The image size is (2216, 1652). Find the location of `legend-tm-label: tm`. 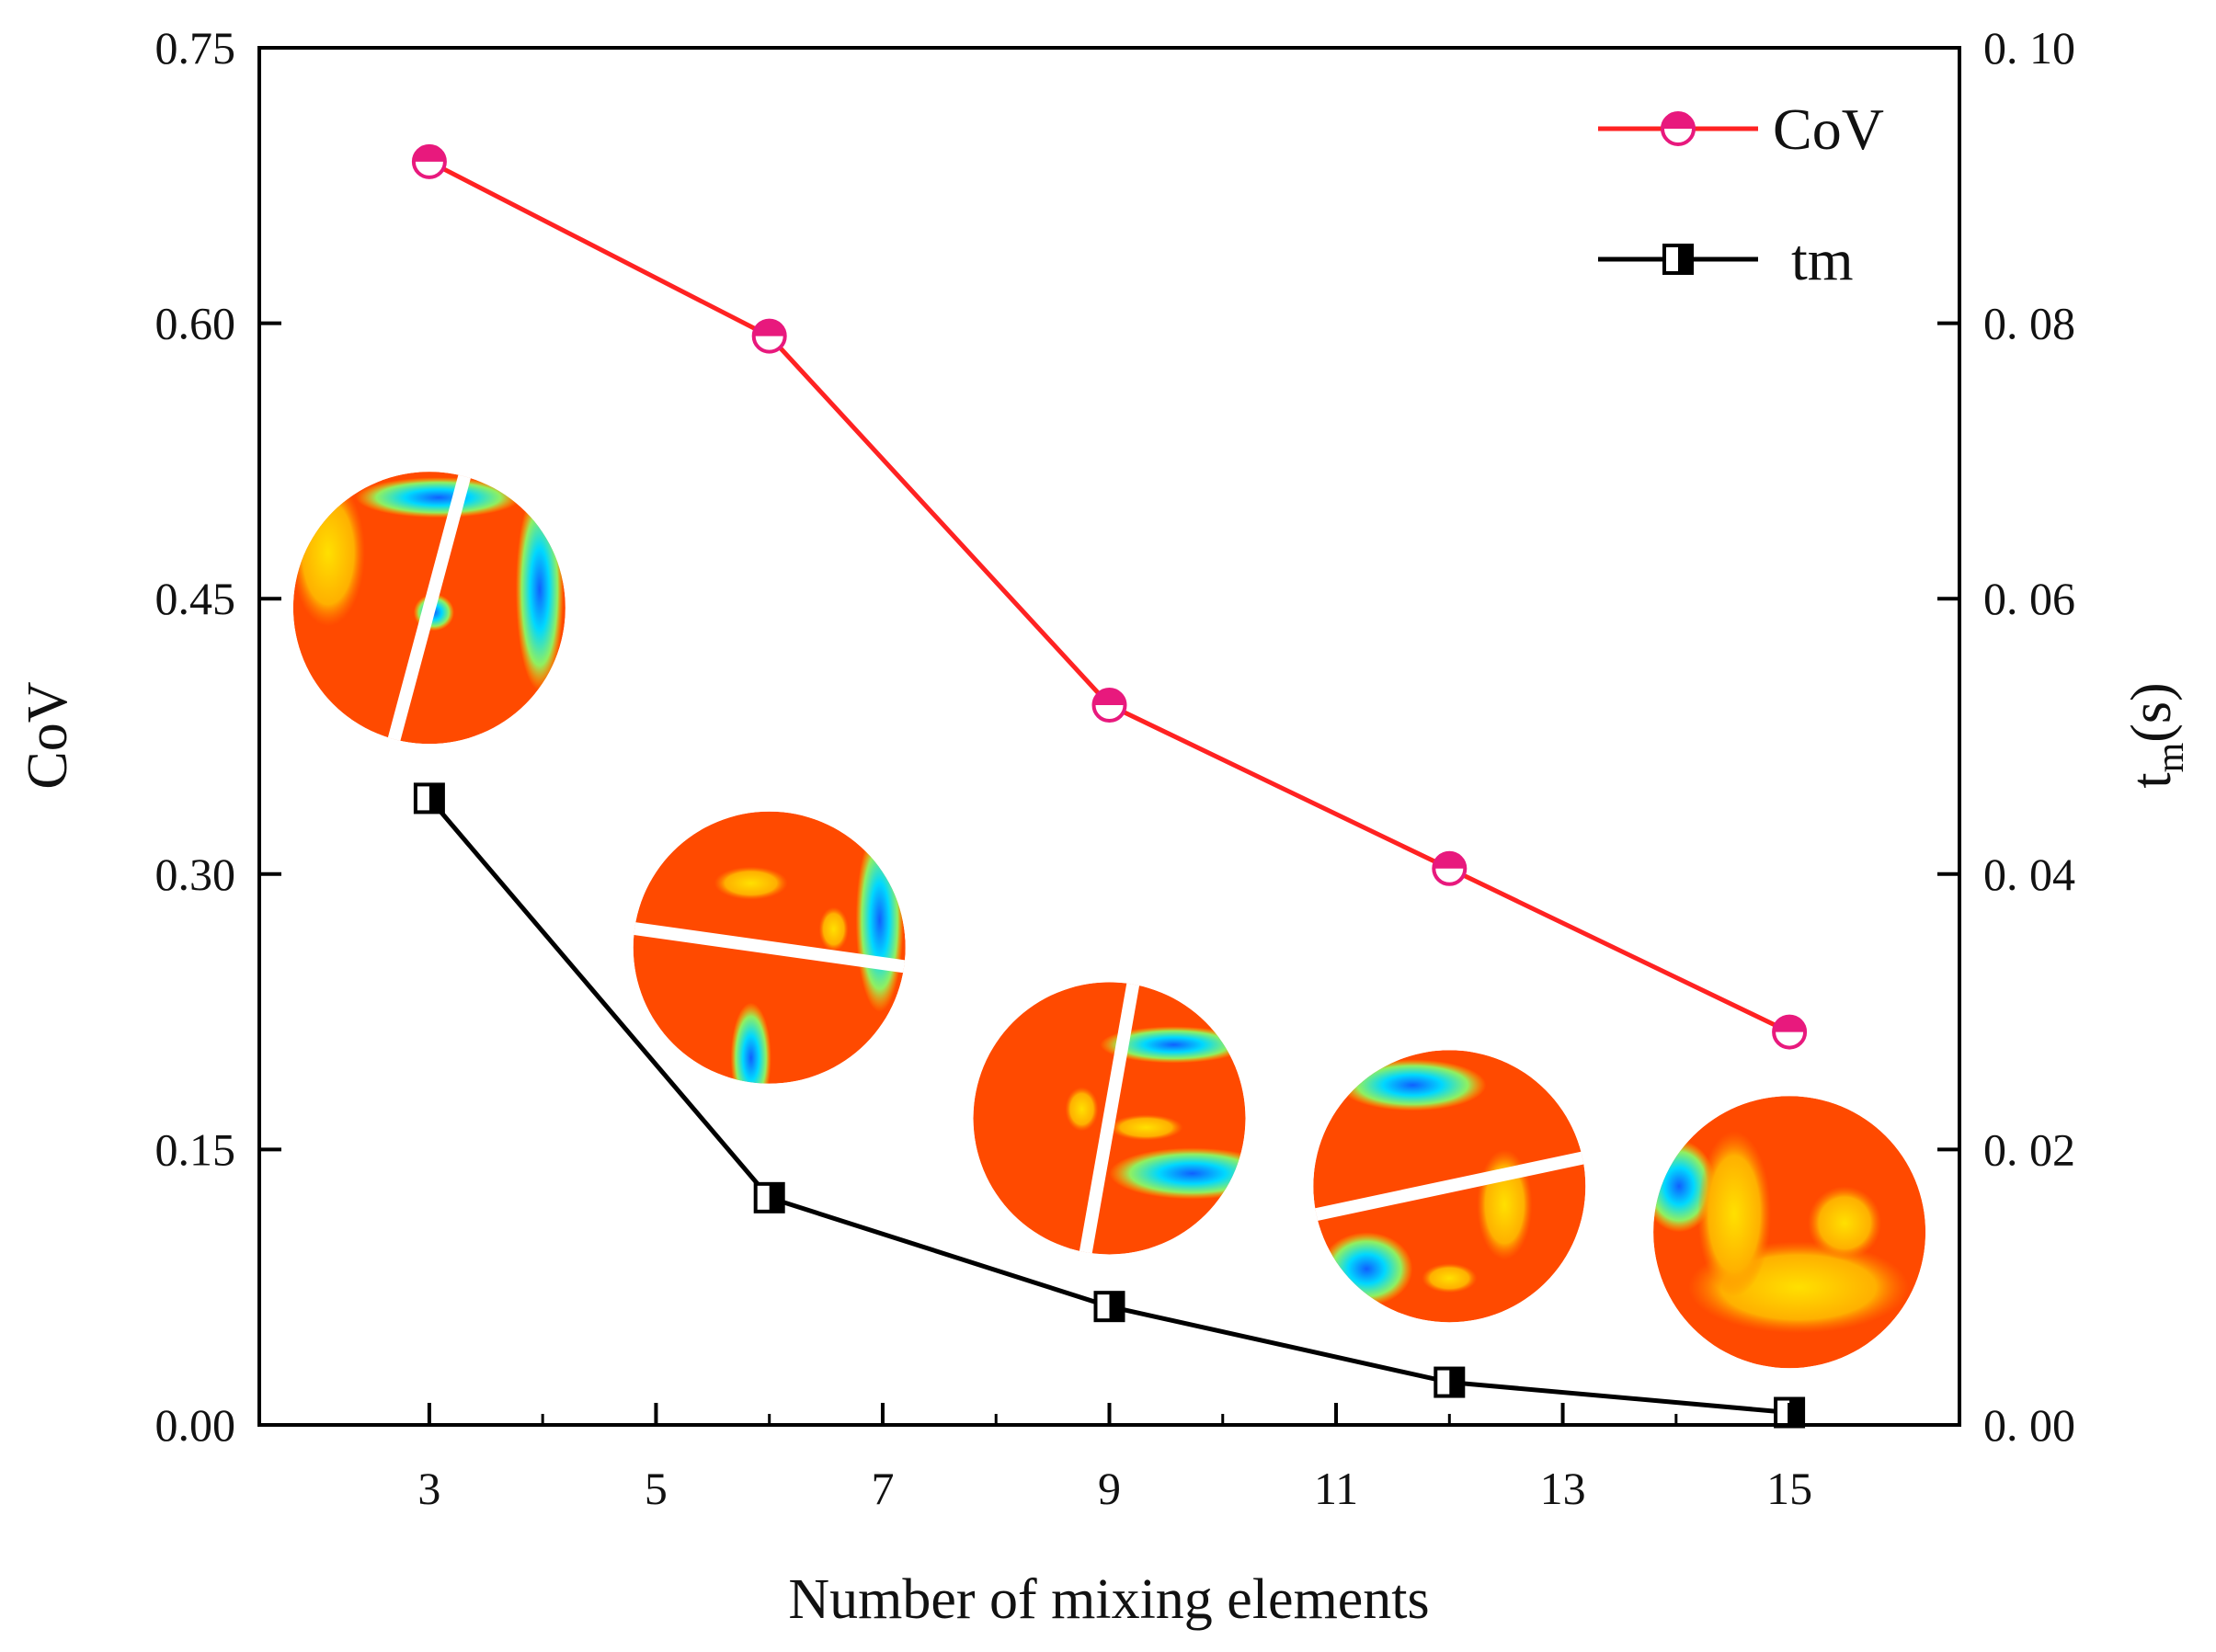

legend-tm-label: tm is located at coordinates (1822, 260).